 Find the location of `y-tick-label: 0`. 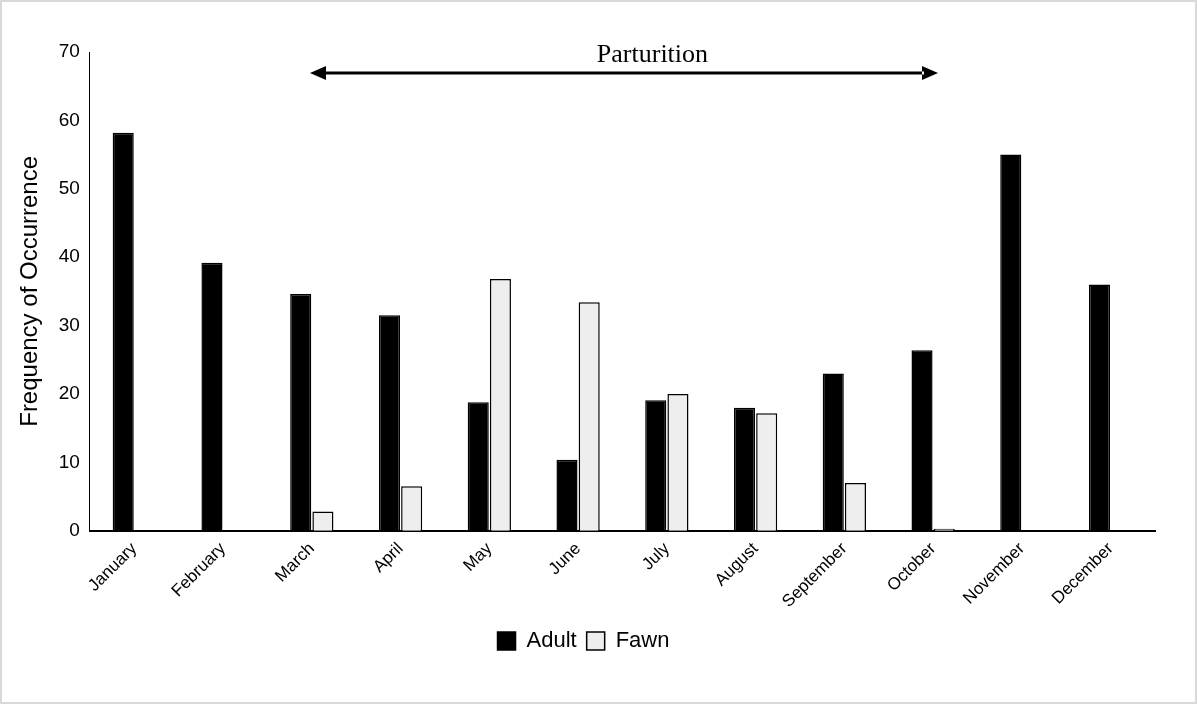

y-tick-label: 0 is located at coordinates (74, 530).